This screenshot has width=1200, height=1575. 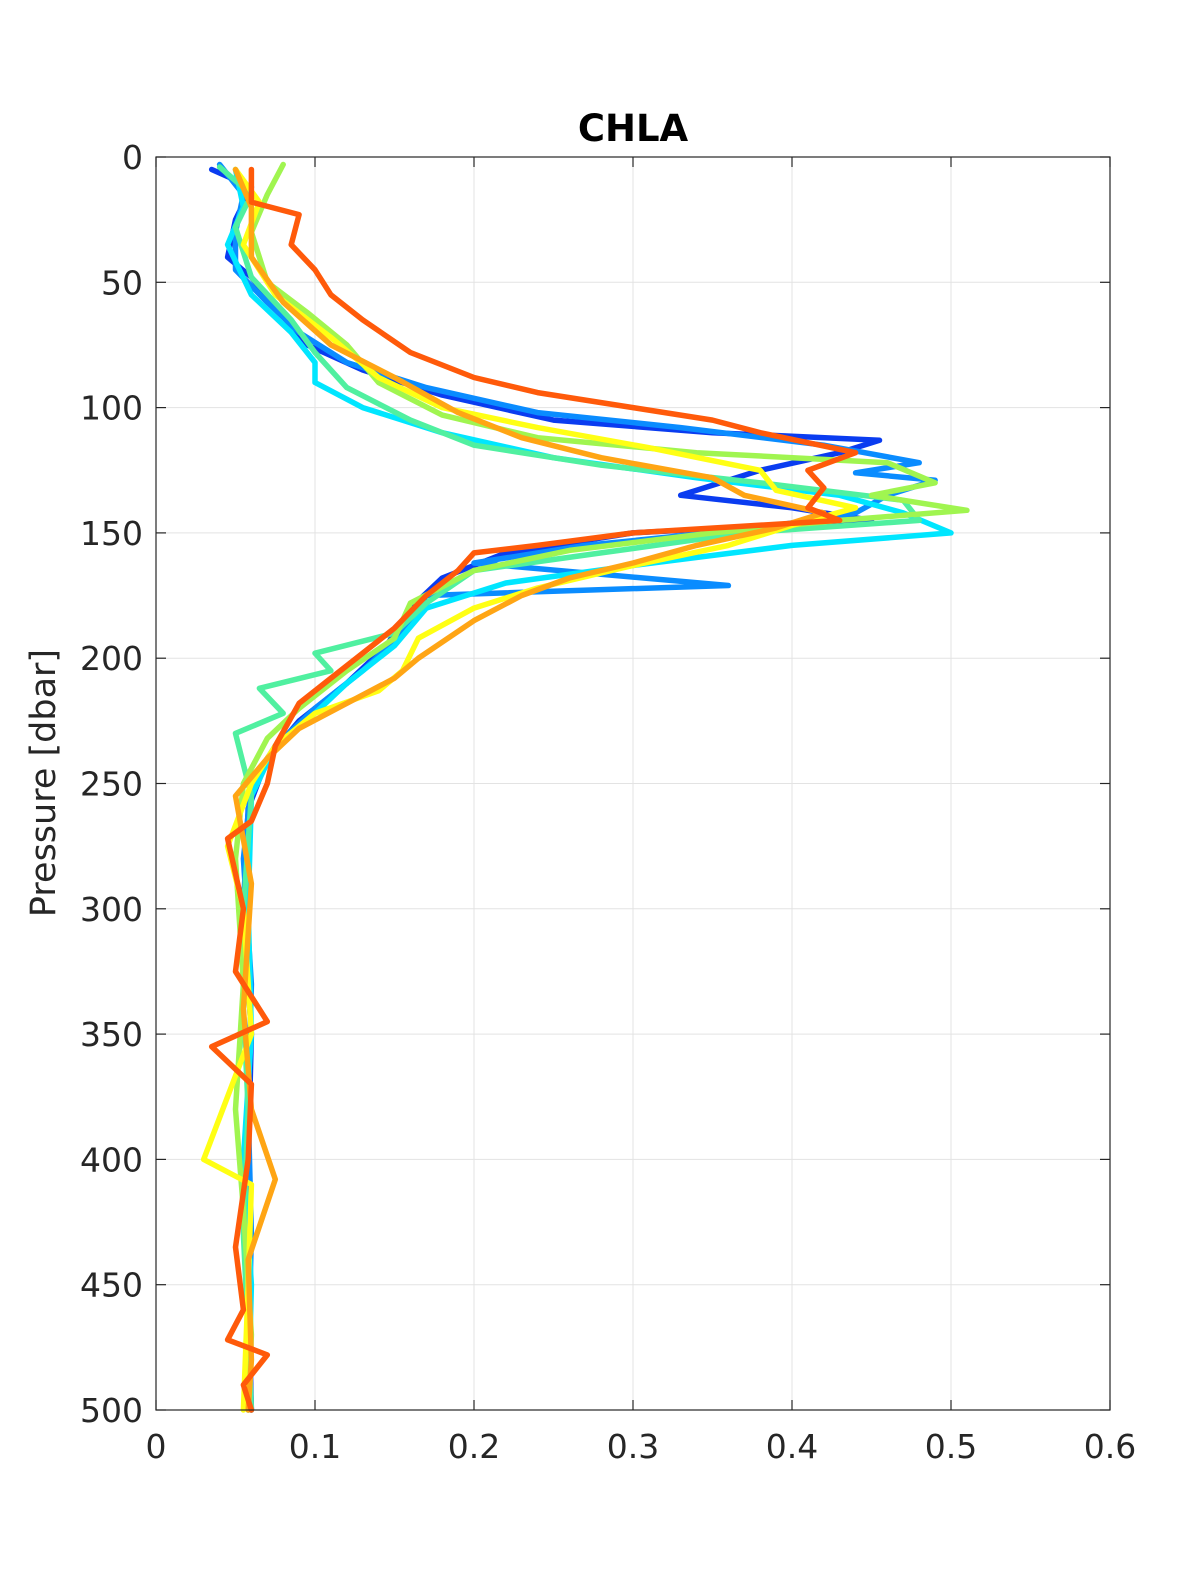 What do you see at coordinates (111, 909) in the screenshot?
I see `y-tick-label: 300` at bounding box center [111, 909].